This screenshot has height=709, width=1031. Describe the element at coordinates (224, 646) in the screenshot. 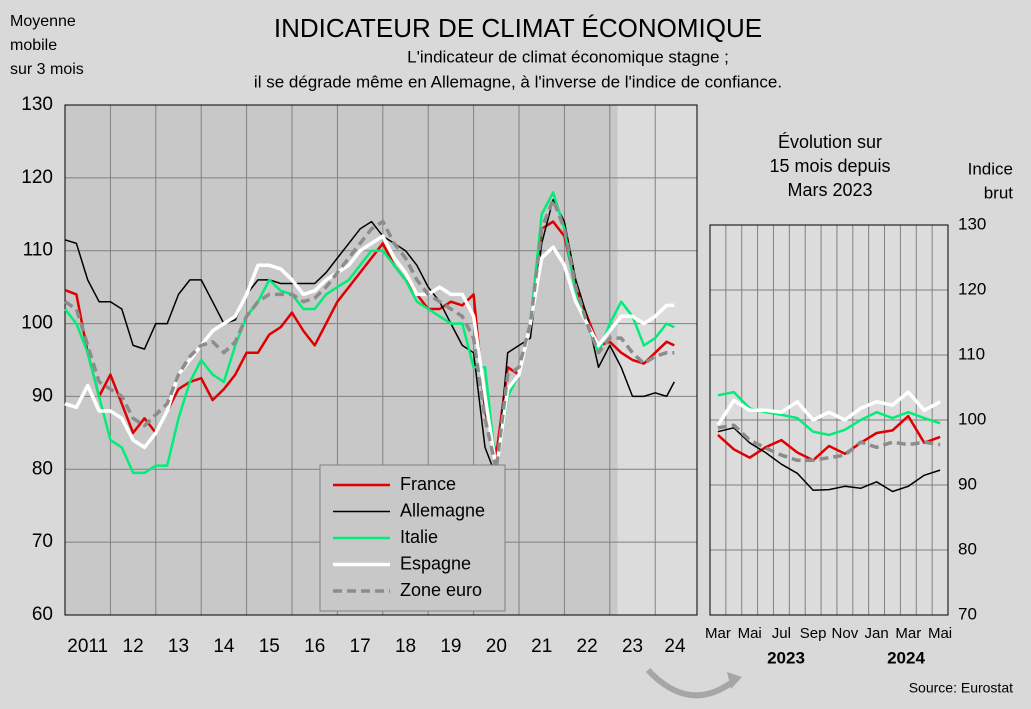

I see `x-tick-label: 14` at that location.